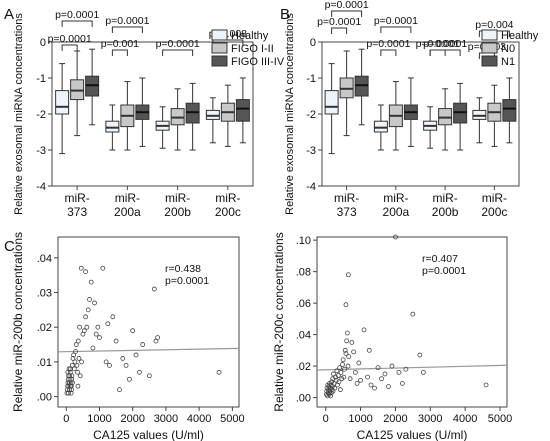 The height and width of the screenshot is (441, 550). I want to click on legend-label: N1, so click(508, 62).